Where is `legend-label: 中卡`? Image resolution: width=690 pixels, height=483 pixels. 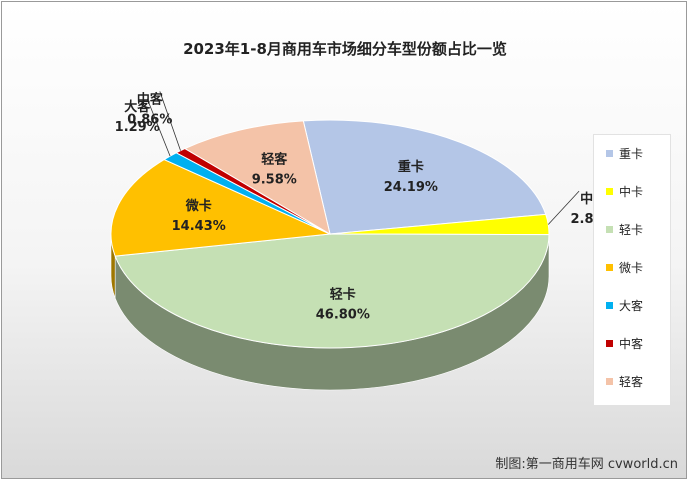
legend-label: 中卡 is located at coordinates (631, 191).